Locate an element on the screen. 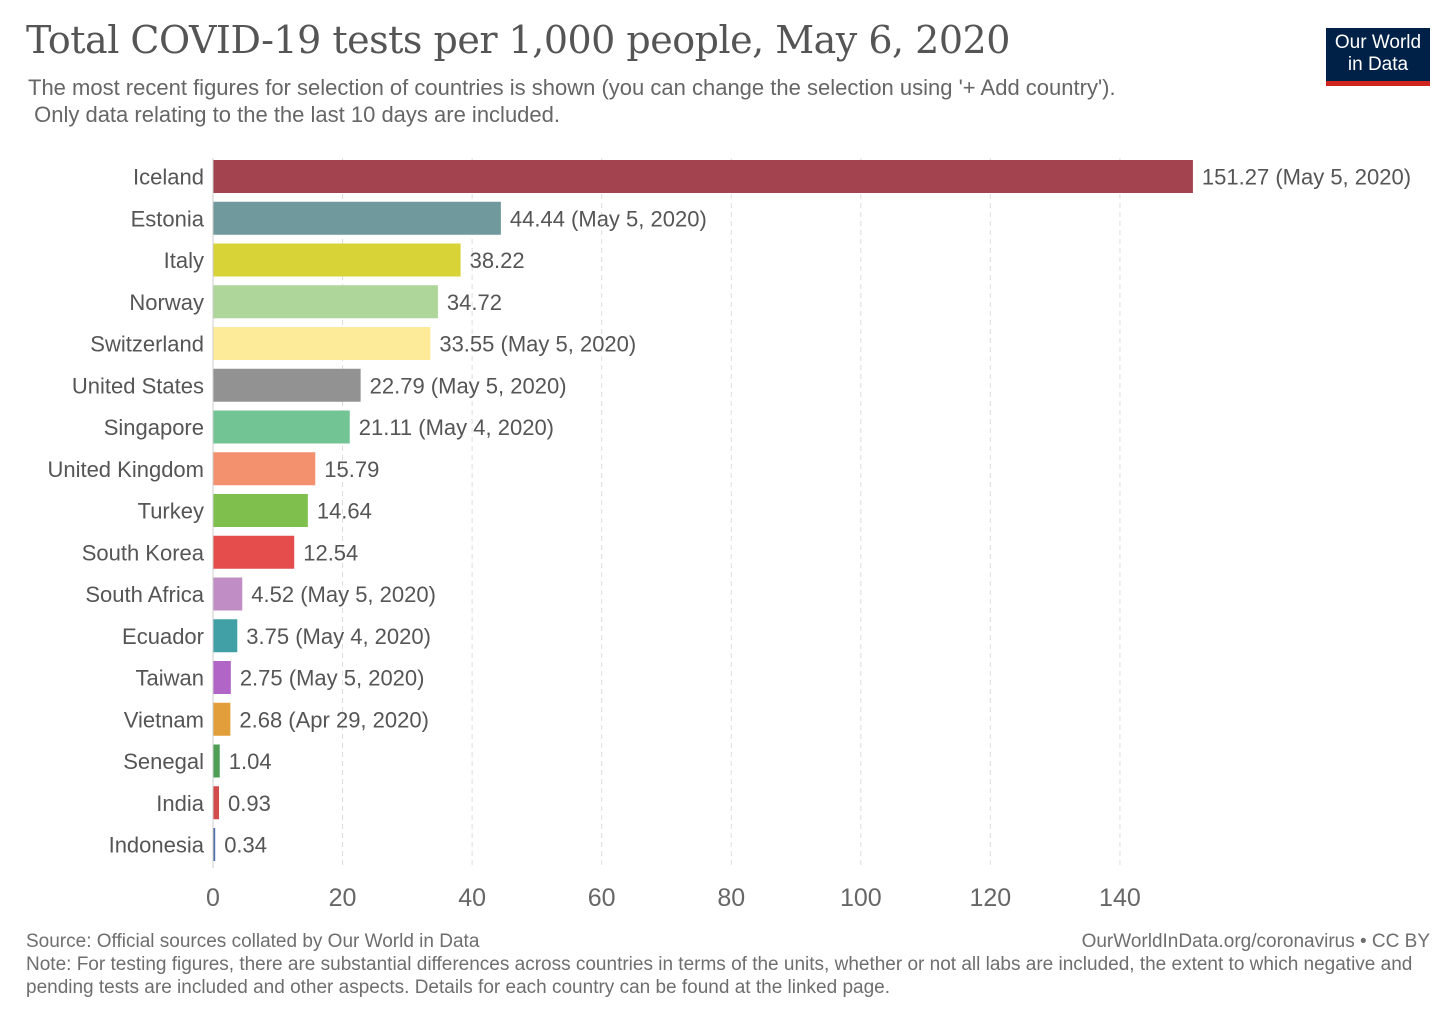 This screenshot has width=1456, height=1028. category-label-switzerland: Switzerland is located at coordinates (147, 344).